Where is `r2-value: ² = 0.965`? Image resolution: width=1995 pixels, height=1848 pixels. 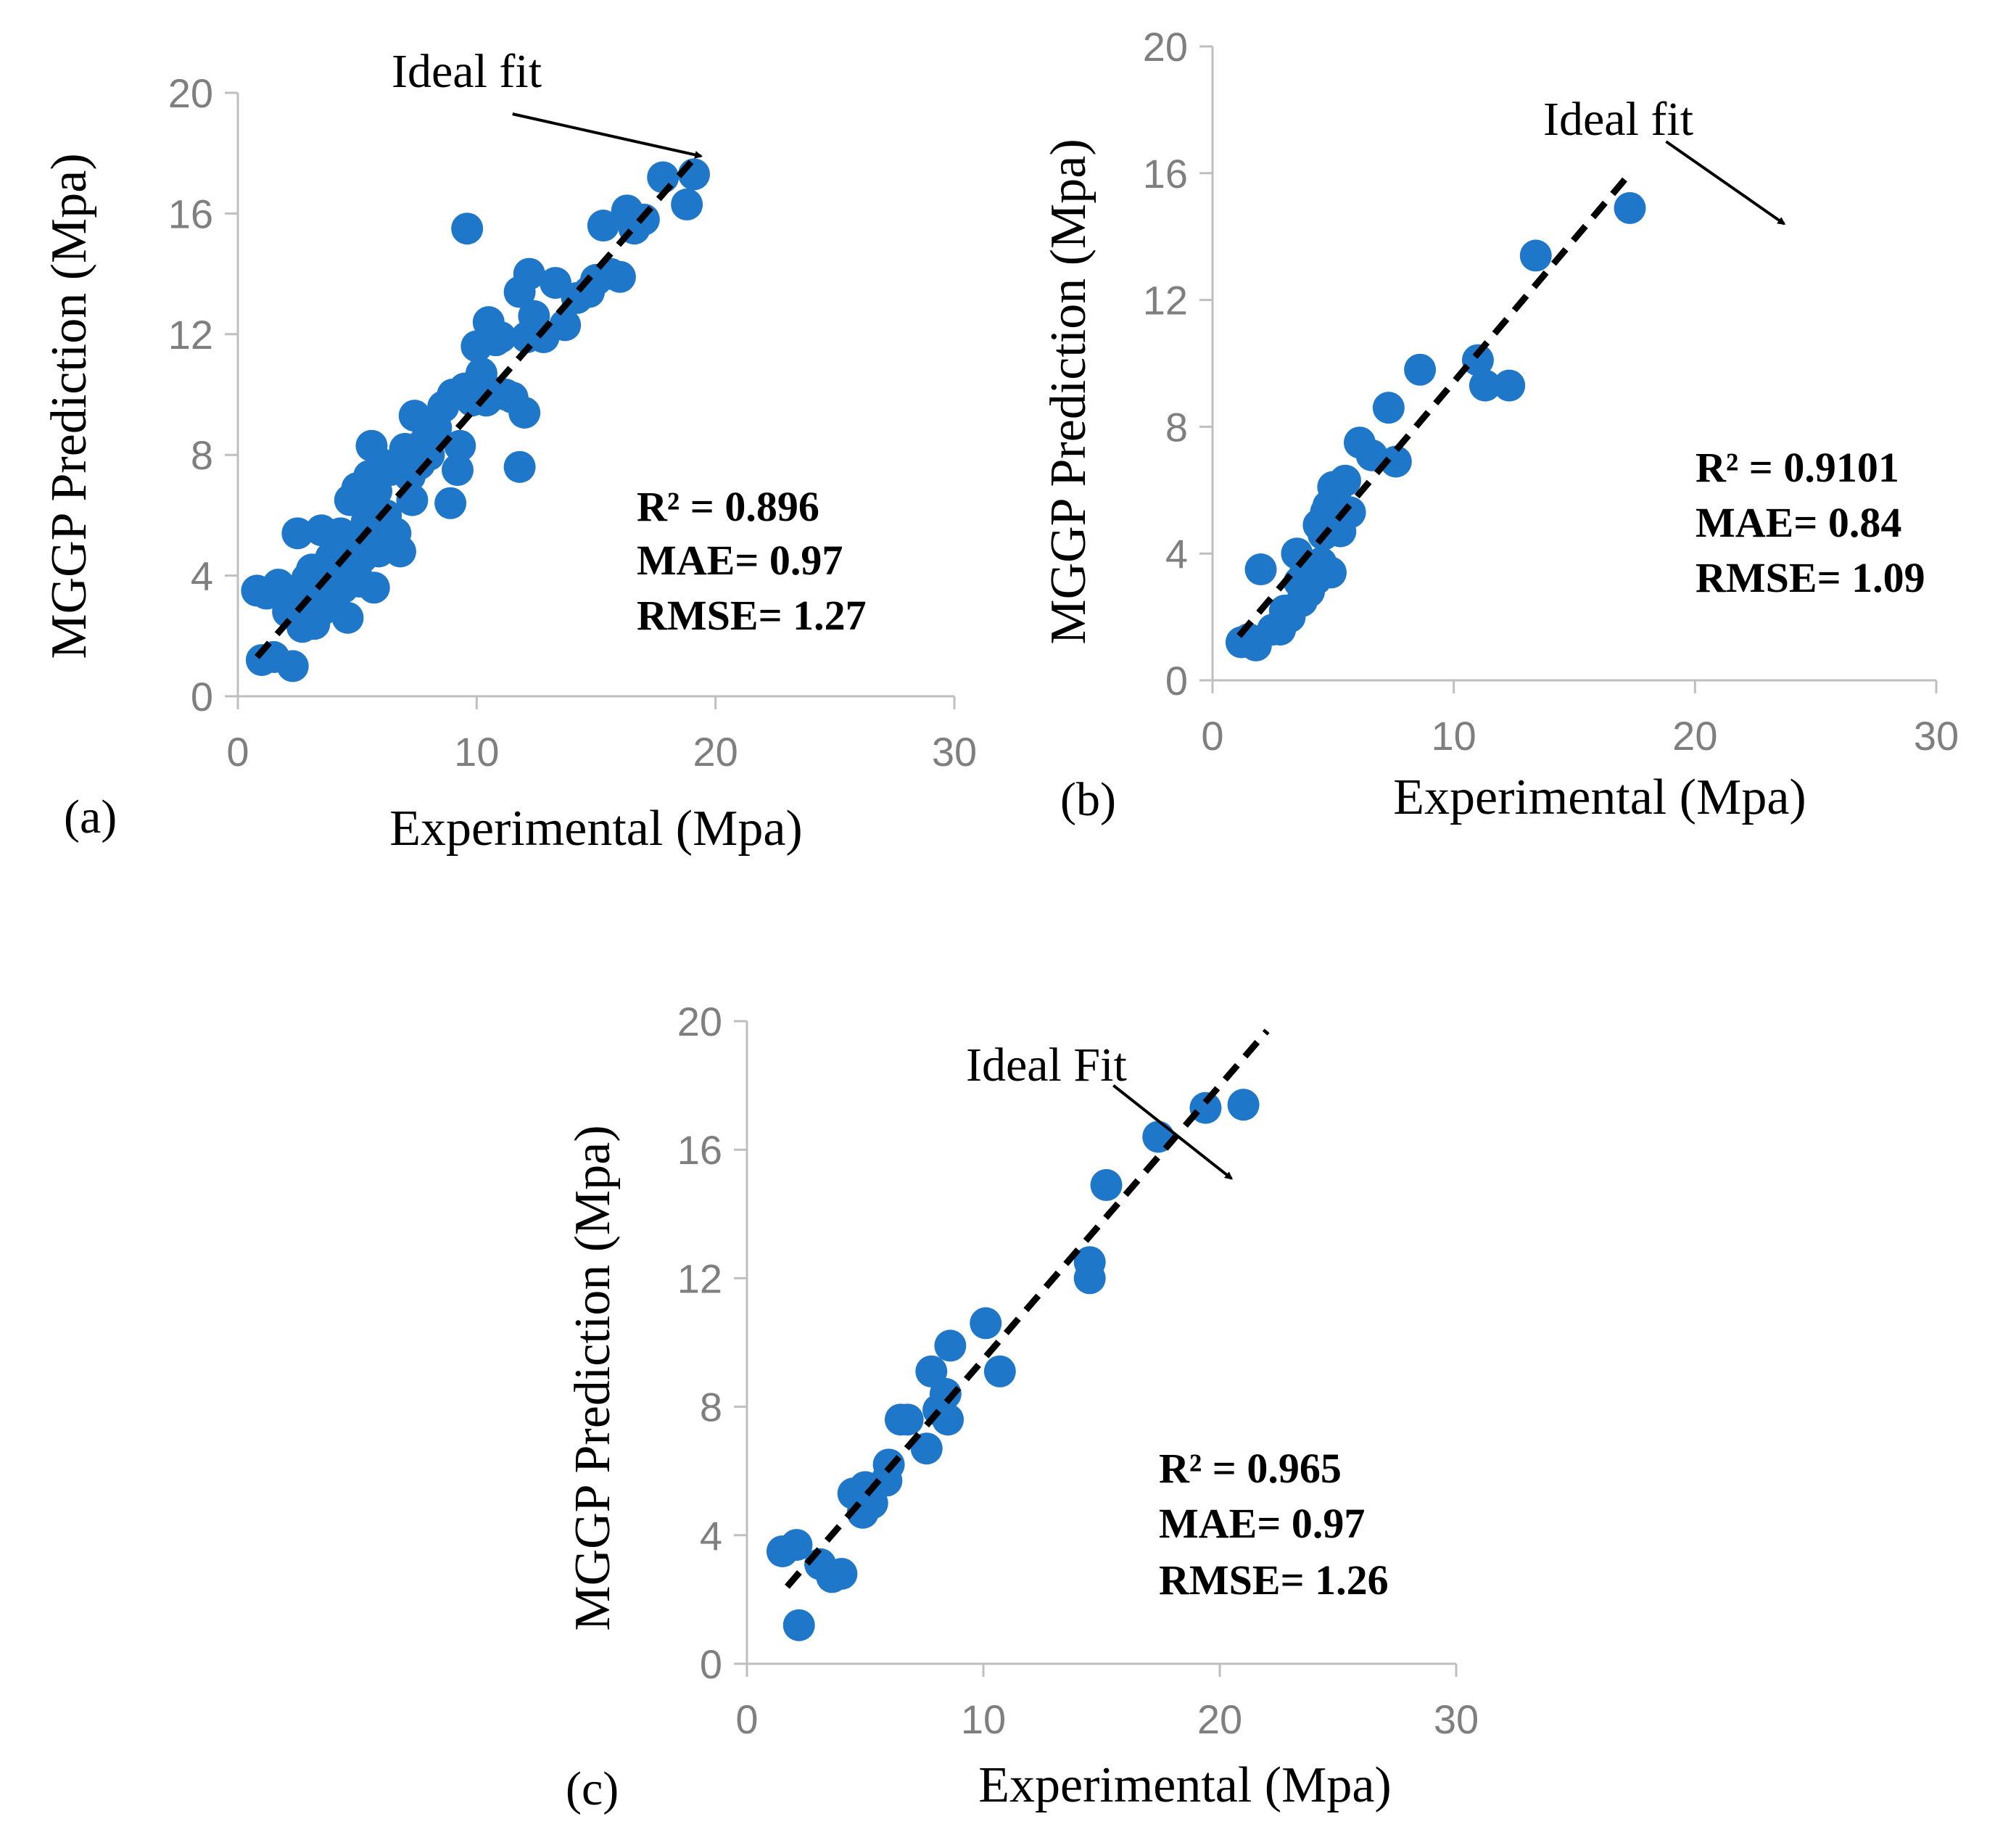 r2-value: ² = 0.965 is located at coordinates (1265, 1469).